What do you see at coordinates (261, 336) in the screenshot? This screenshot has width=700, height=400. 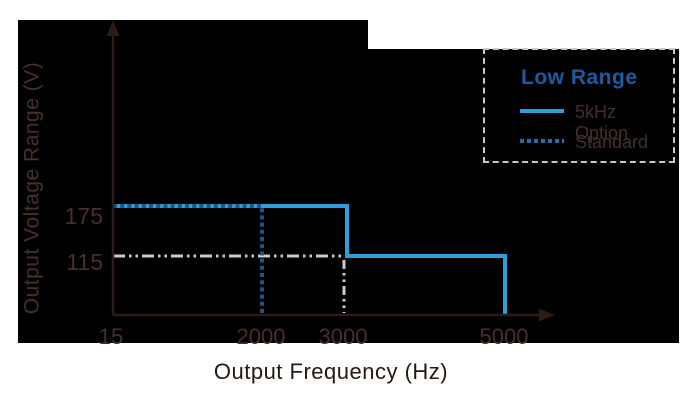 I see `x-tick-2000: 2000` at bounding box center [261, 336].